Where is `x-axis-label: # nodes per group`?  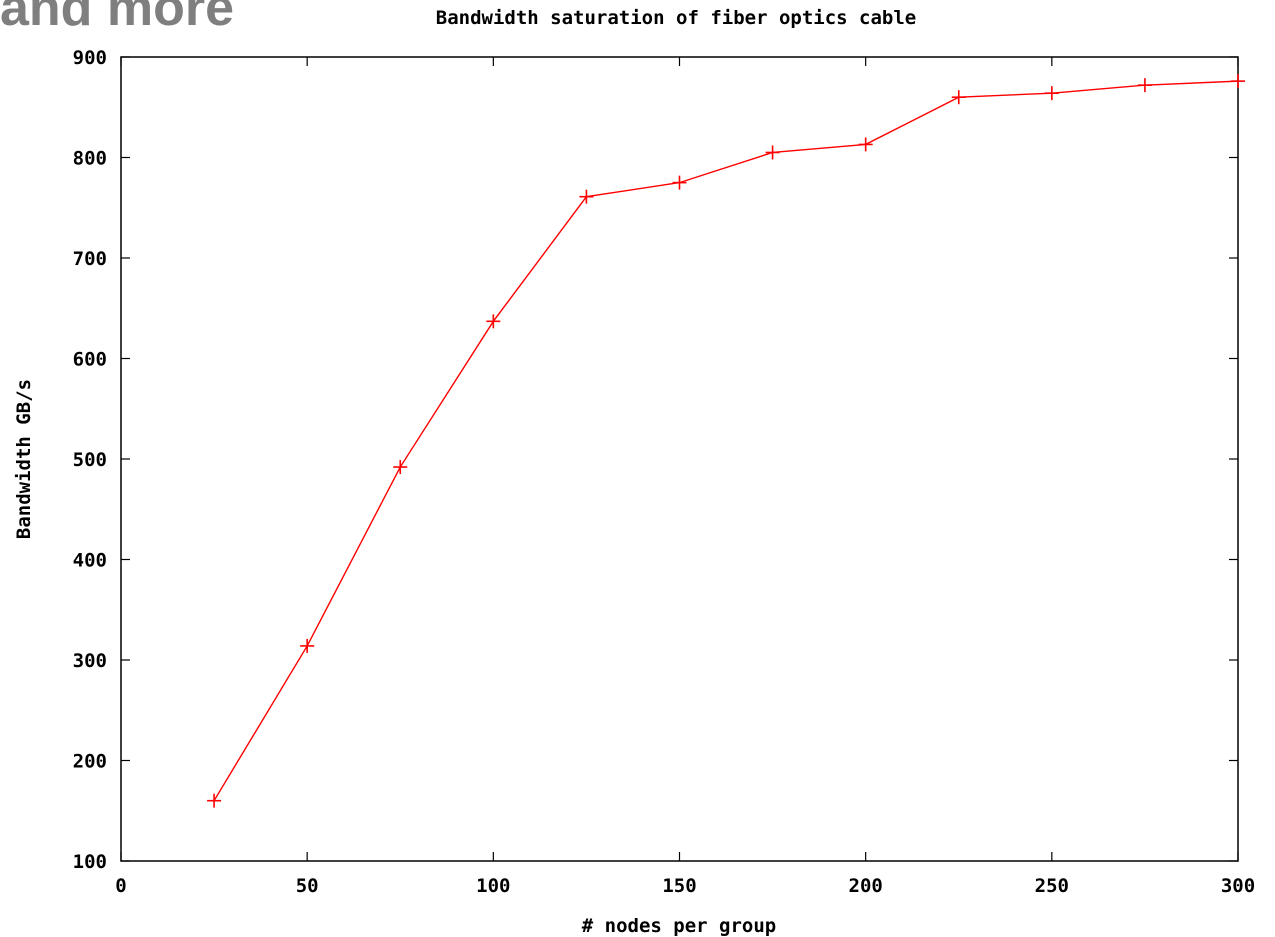 x-axis-label: # nodes per group is located at coordinates (679, 926).